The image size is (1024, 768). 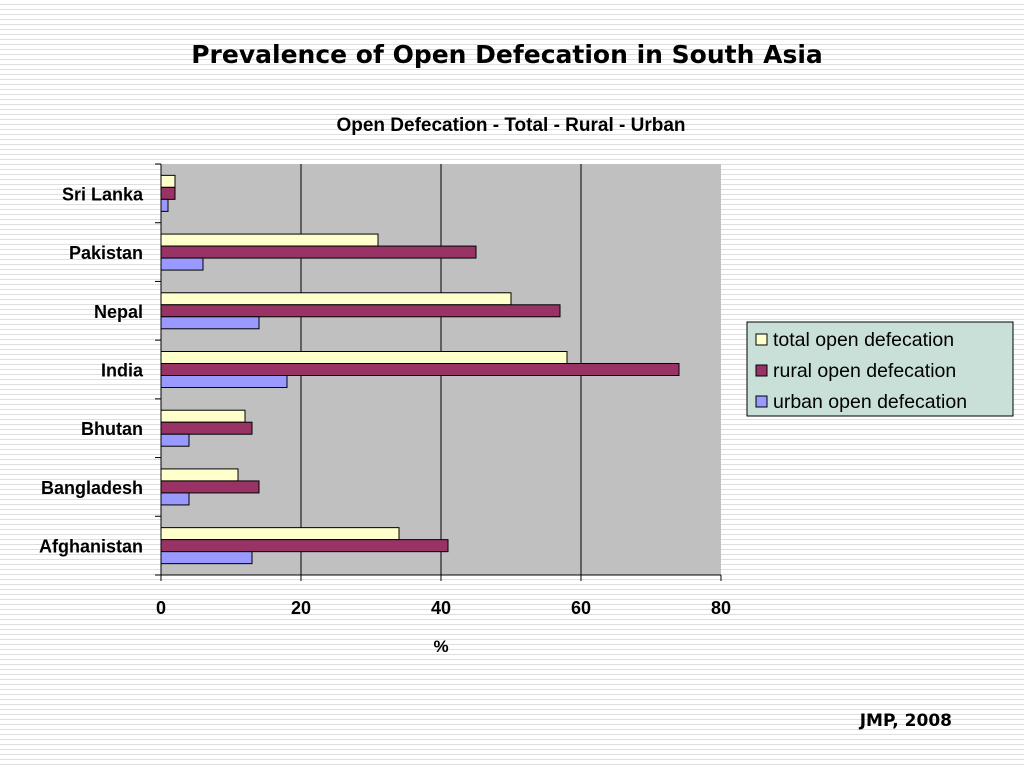 What do you see at coordinates (122, 371) in the screenshot?
I see `y-tick-label: India` at bounding box center [122, 371].